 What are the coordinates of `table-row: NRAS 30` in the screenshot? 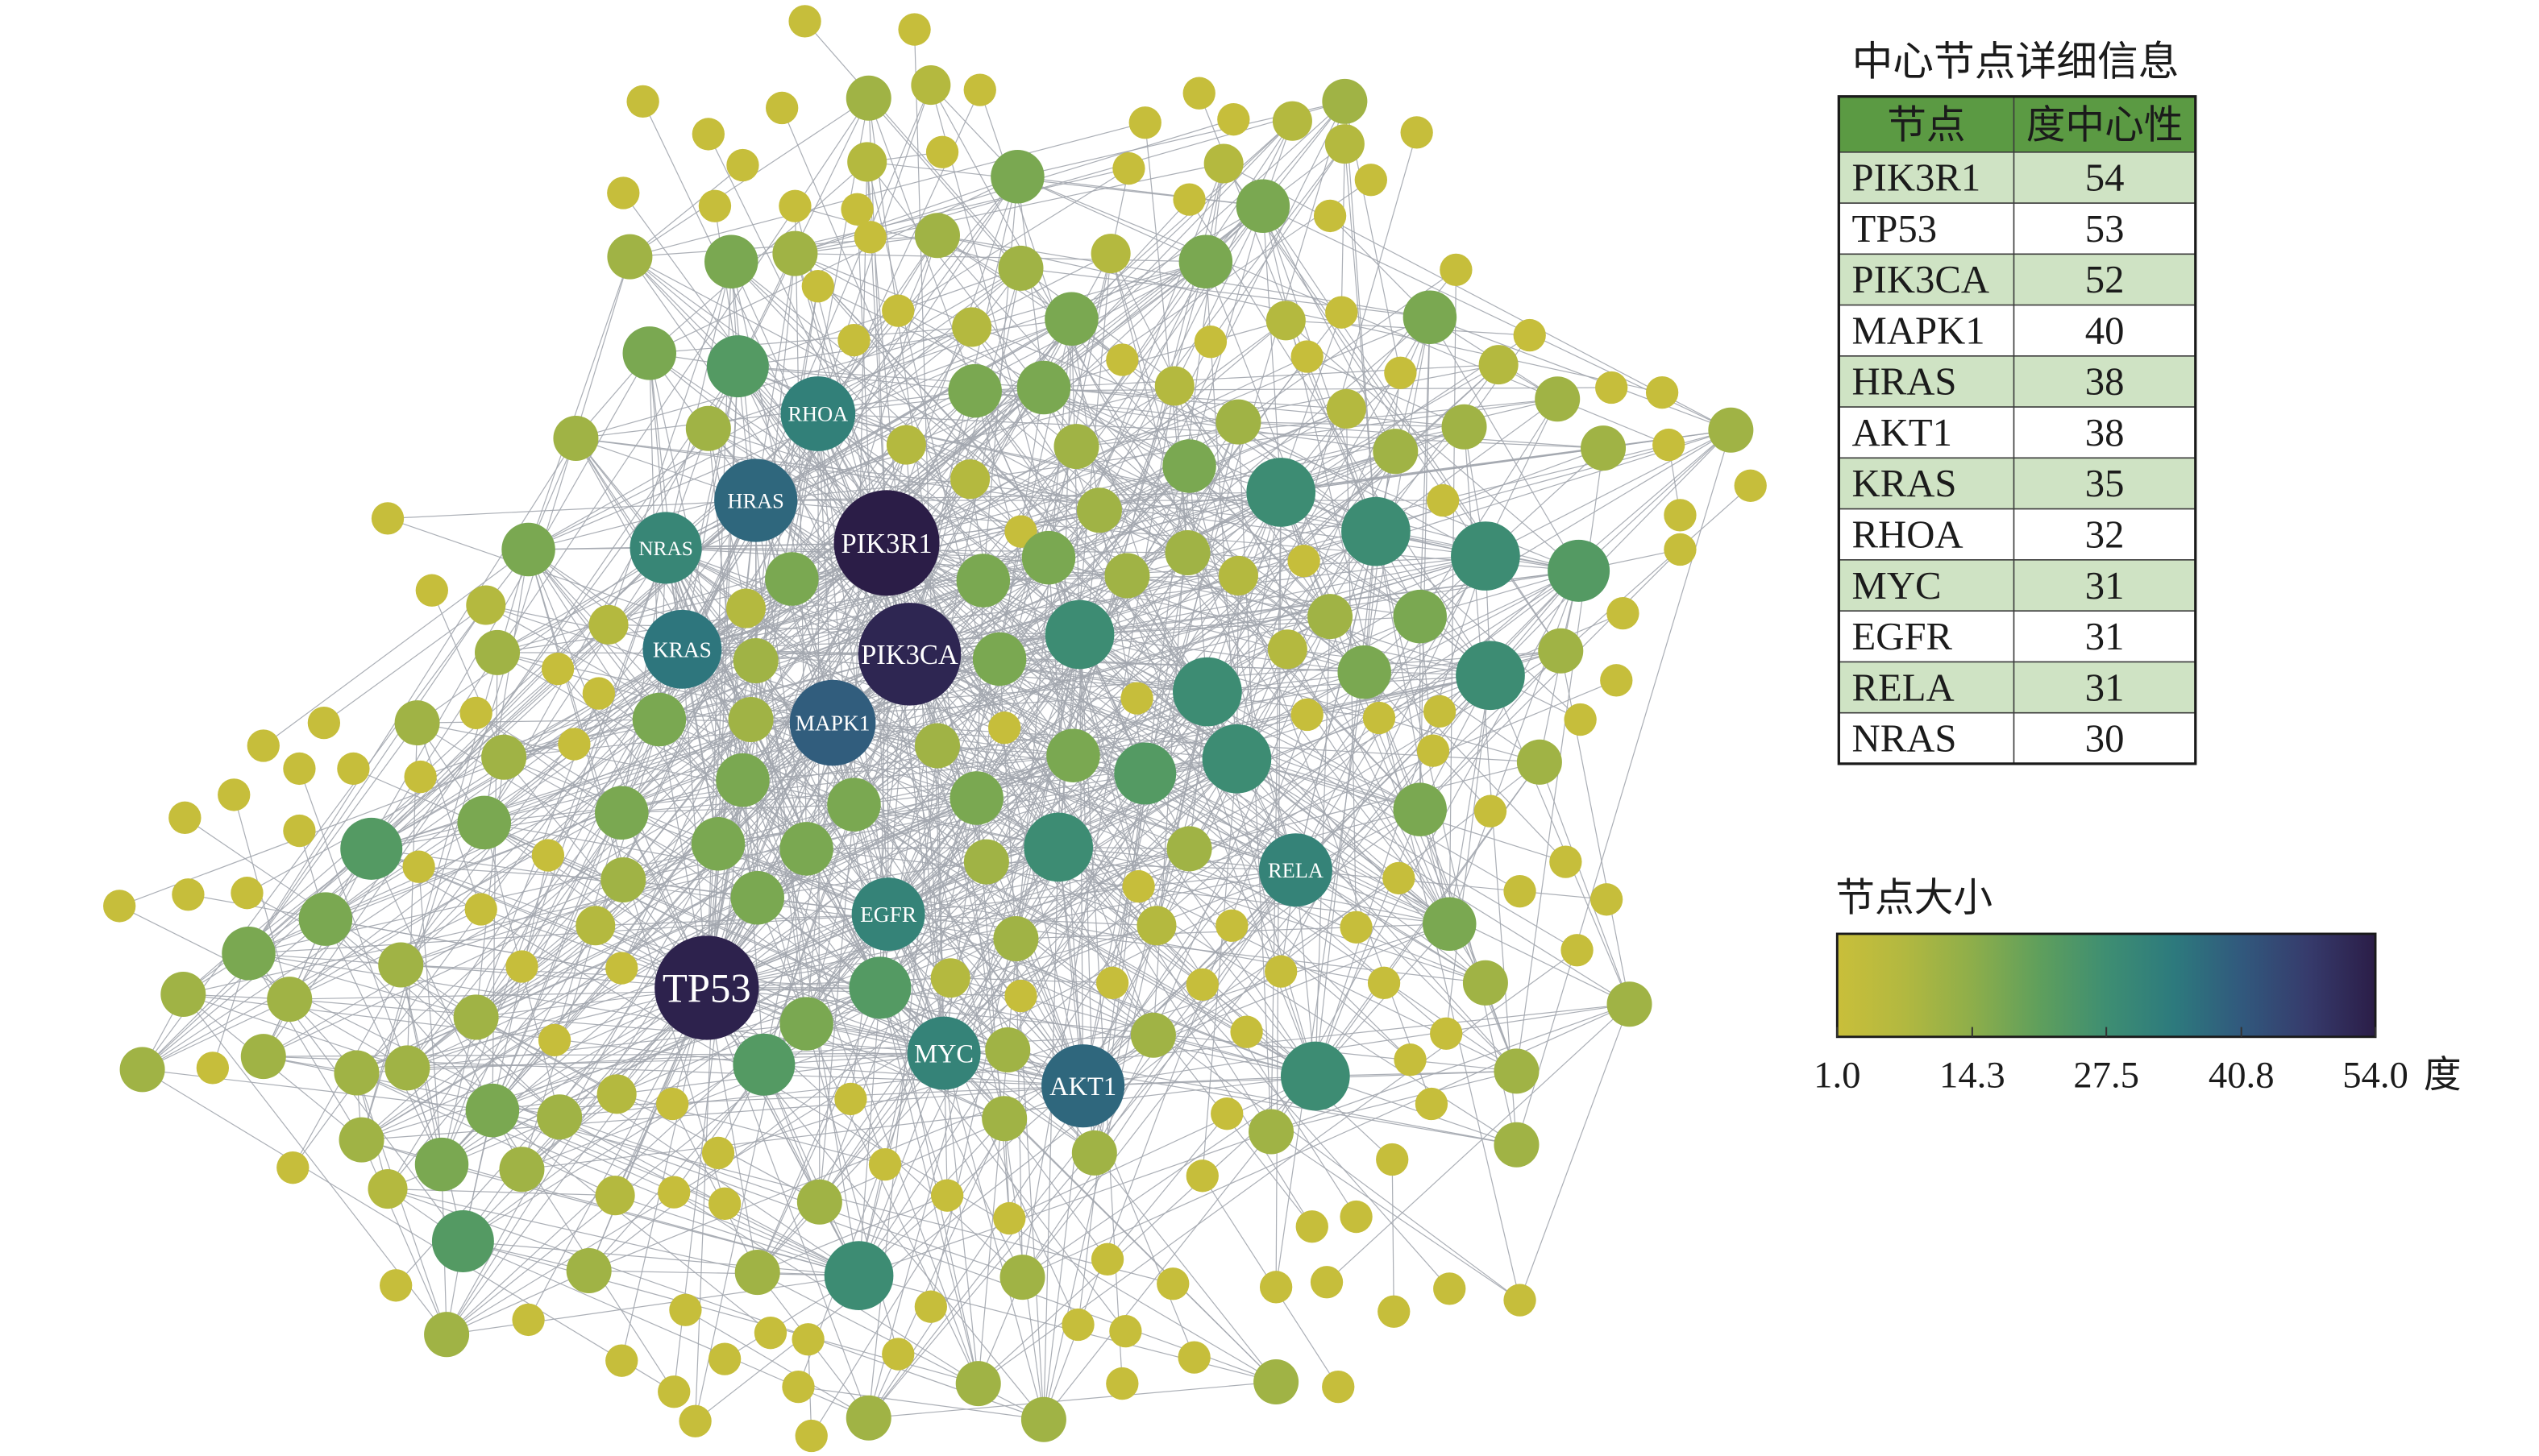 It's located at (2017, 738).